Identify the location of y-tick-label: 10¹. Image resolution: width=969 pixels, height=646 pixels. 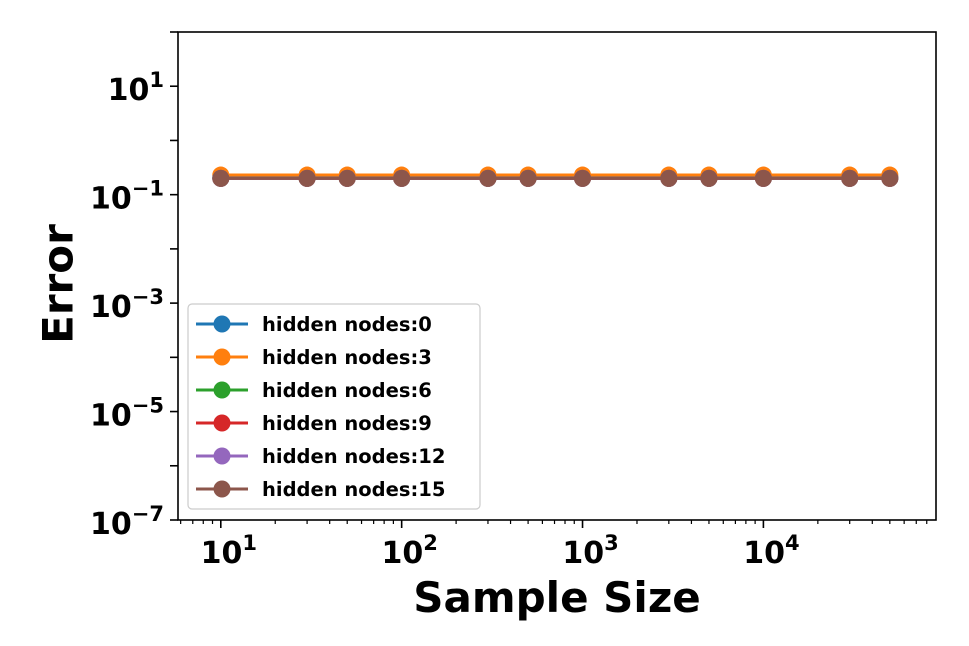
(136, 88).